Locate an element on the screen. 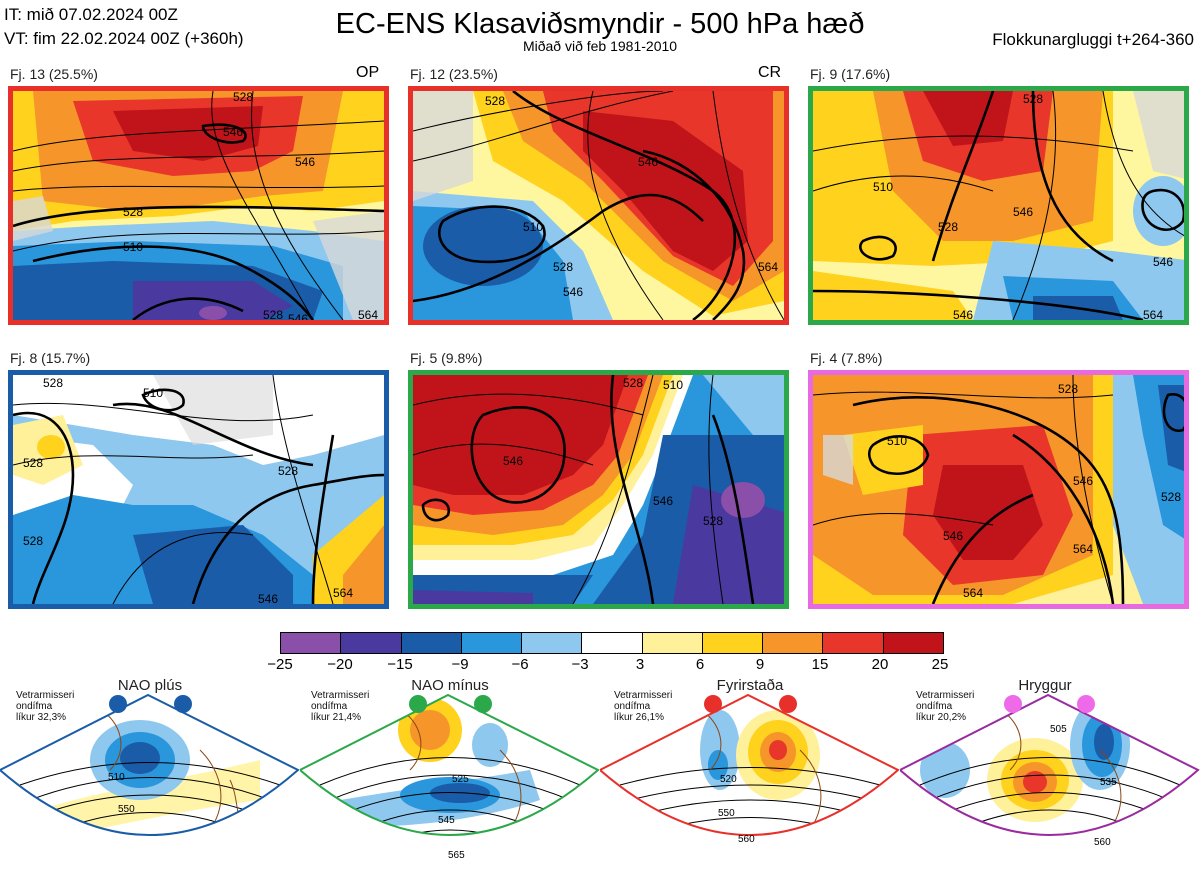 This screenshot has width=1200, height=871. regime-map-ridge: 505 535 560 is located at coordinates (1050, 770).